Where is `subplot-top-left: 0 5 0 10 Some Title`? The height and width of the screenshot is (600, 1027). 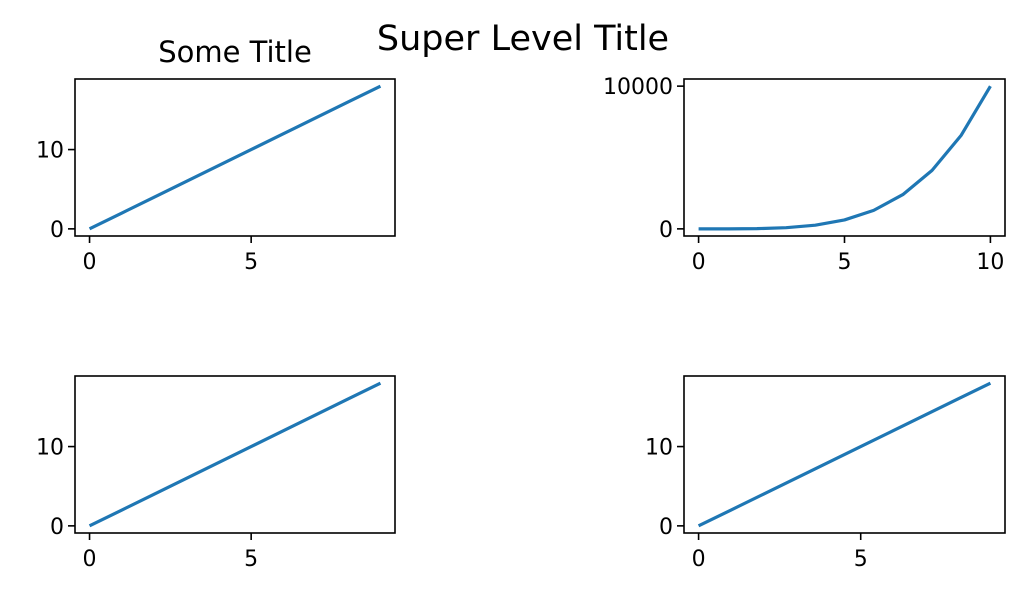 subplot-top-left: 0 5 0 10 Some Title is located at coordinates (216, 155).